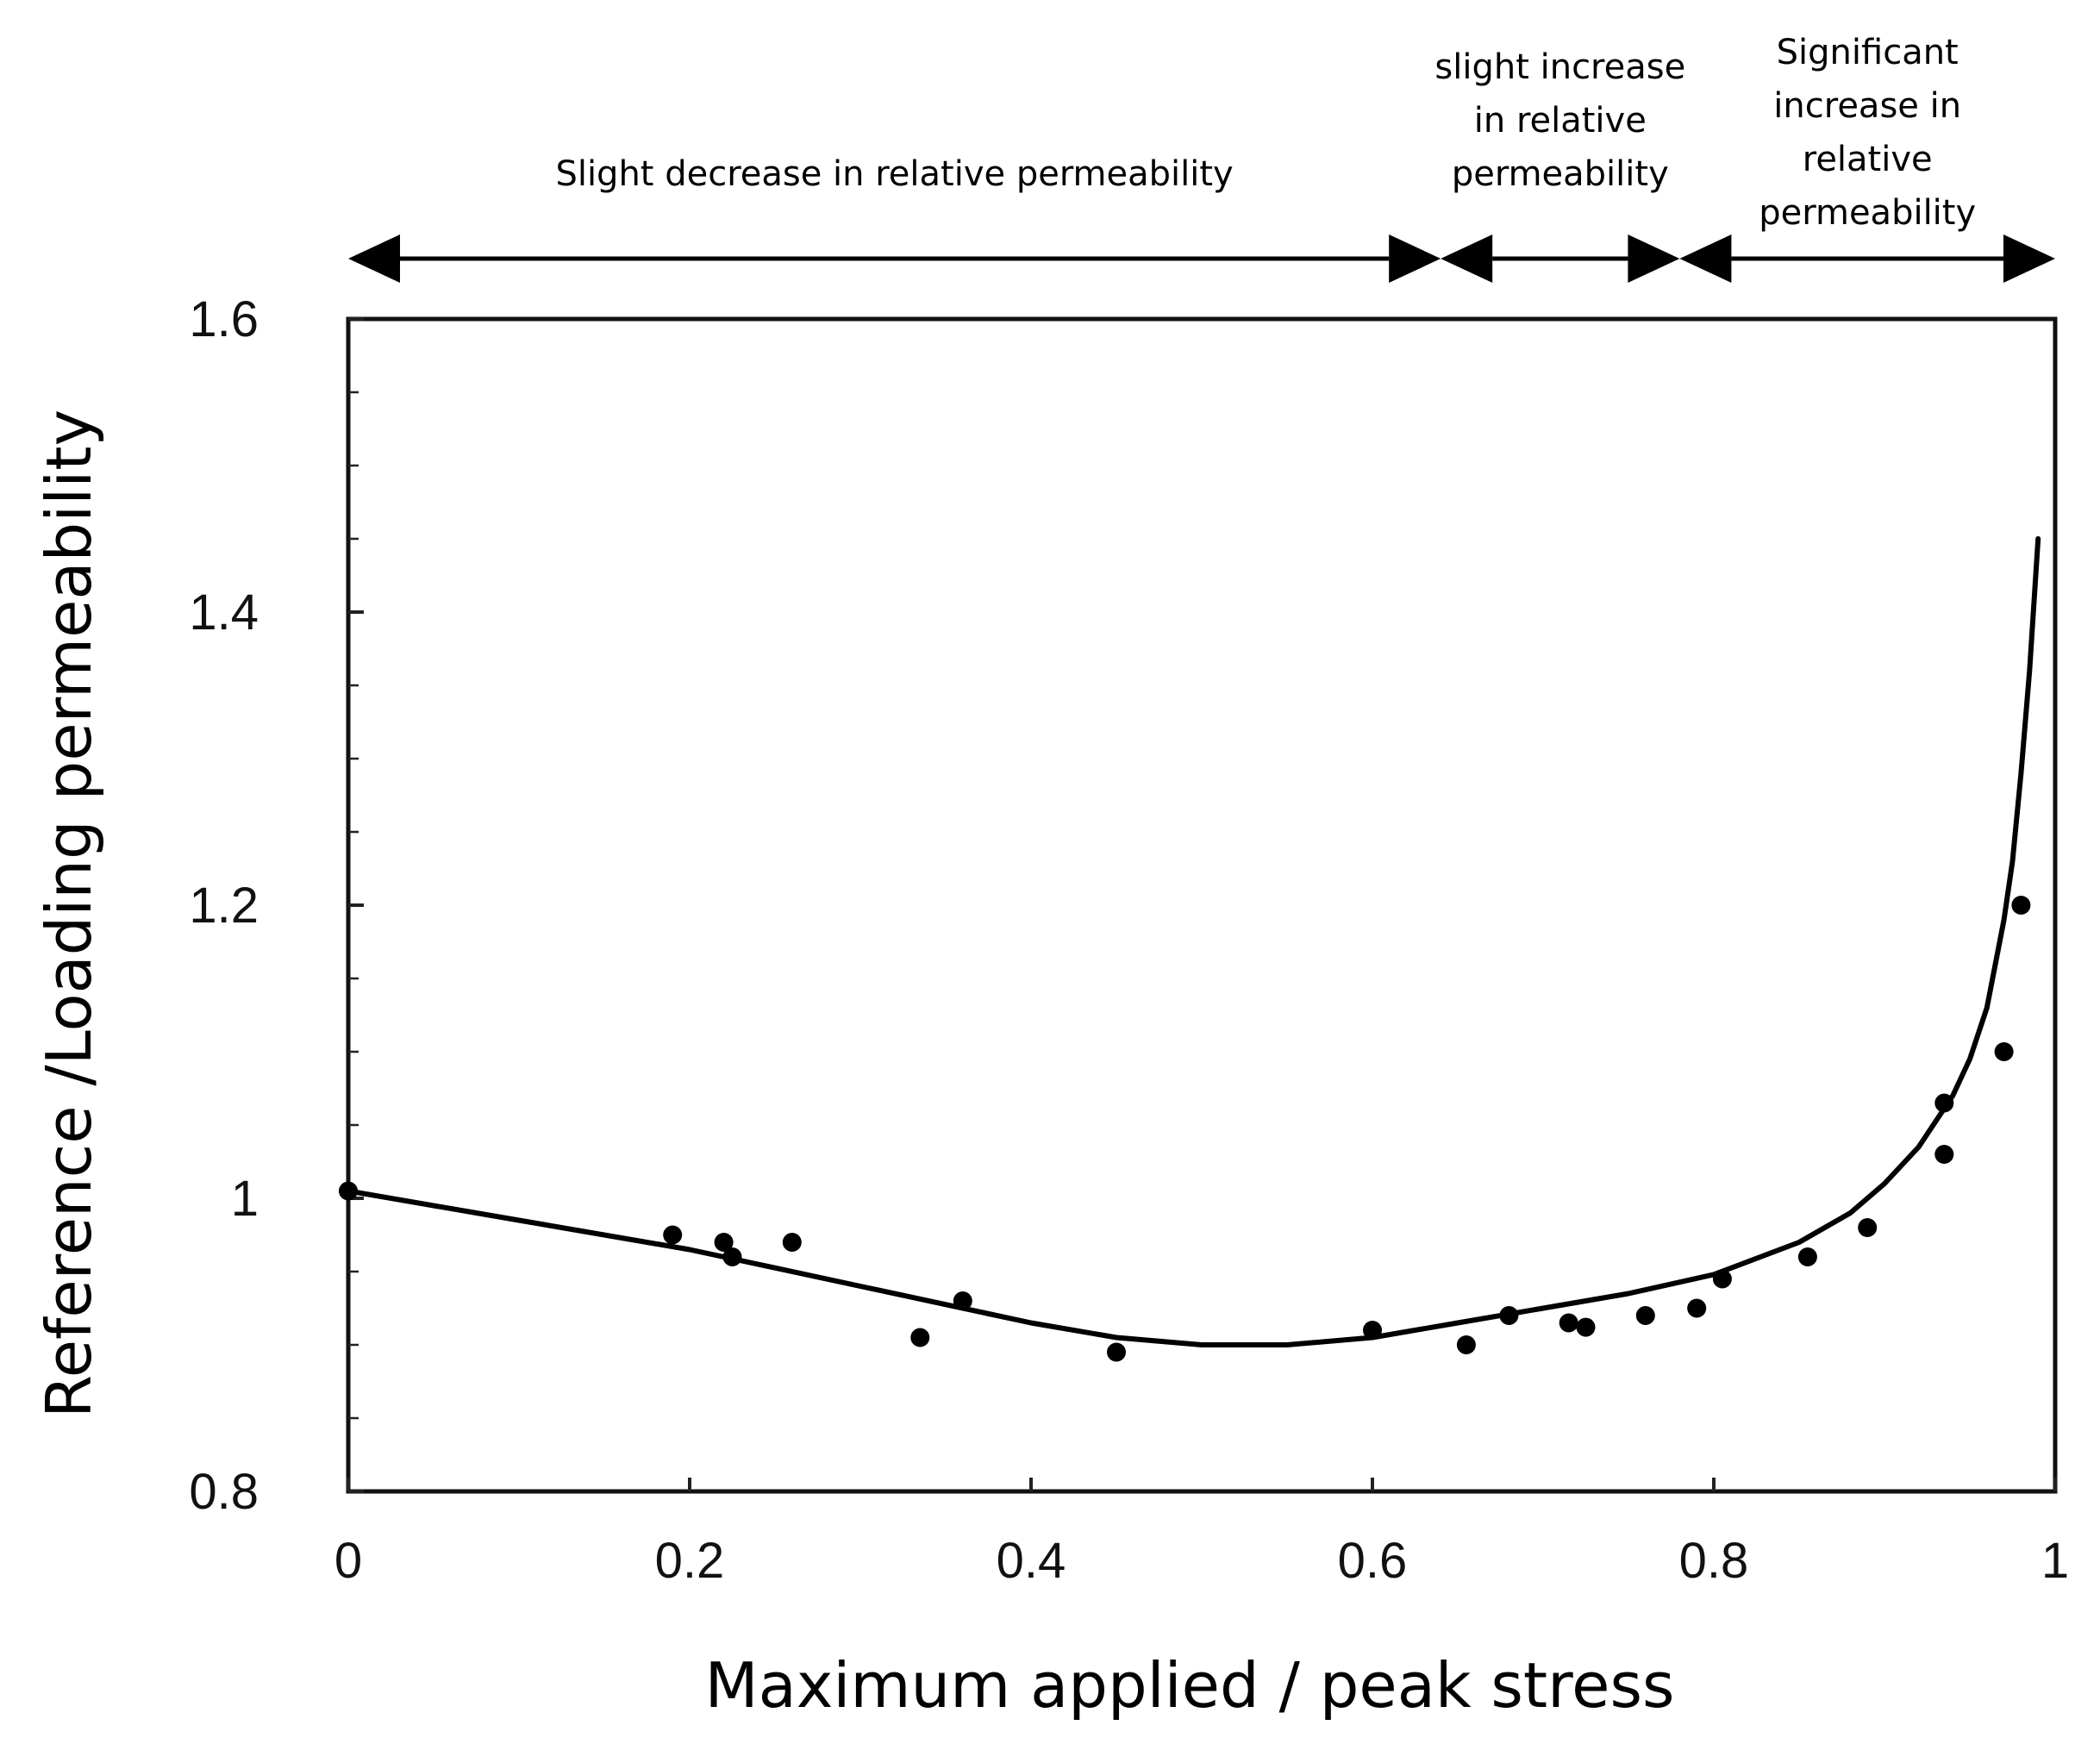 The image size is (2100, 1744). Describe the element at coordinates (1714, 1561) in the screenshot. I see `x-tick-label: 0.8` at that location.